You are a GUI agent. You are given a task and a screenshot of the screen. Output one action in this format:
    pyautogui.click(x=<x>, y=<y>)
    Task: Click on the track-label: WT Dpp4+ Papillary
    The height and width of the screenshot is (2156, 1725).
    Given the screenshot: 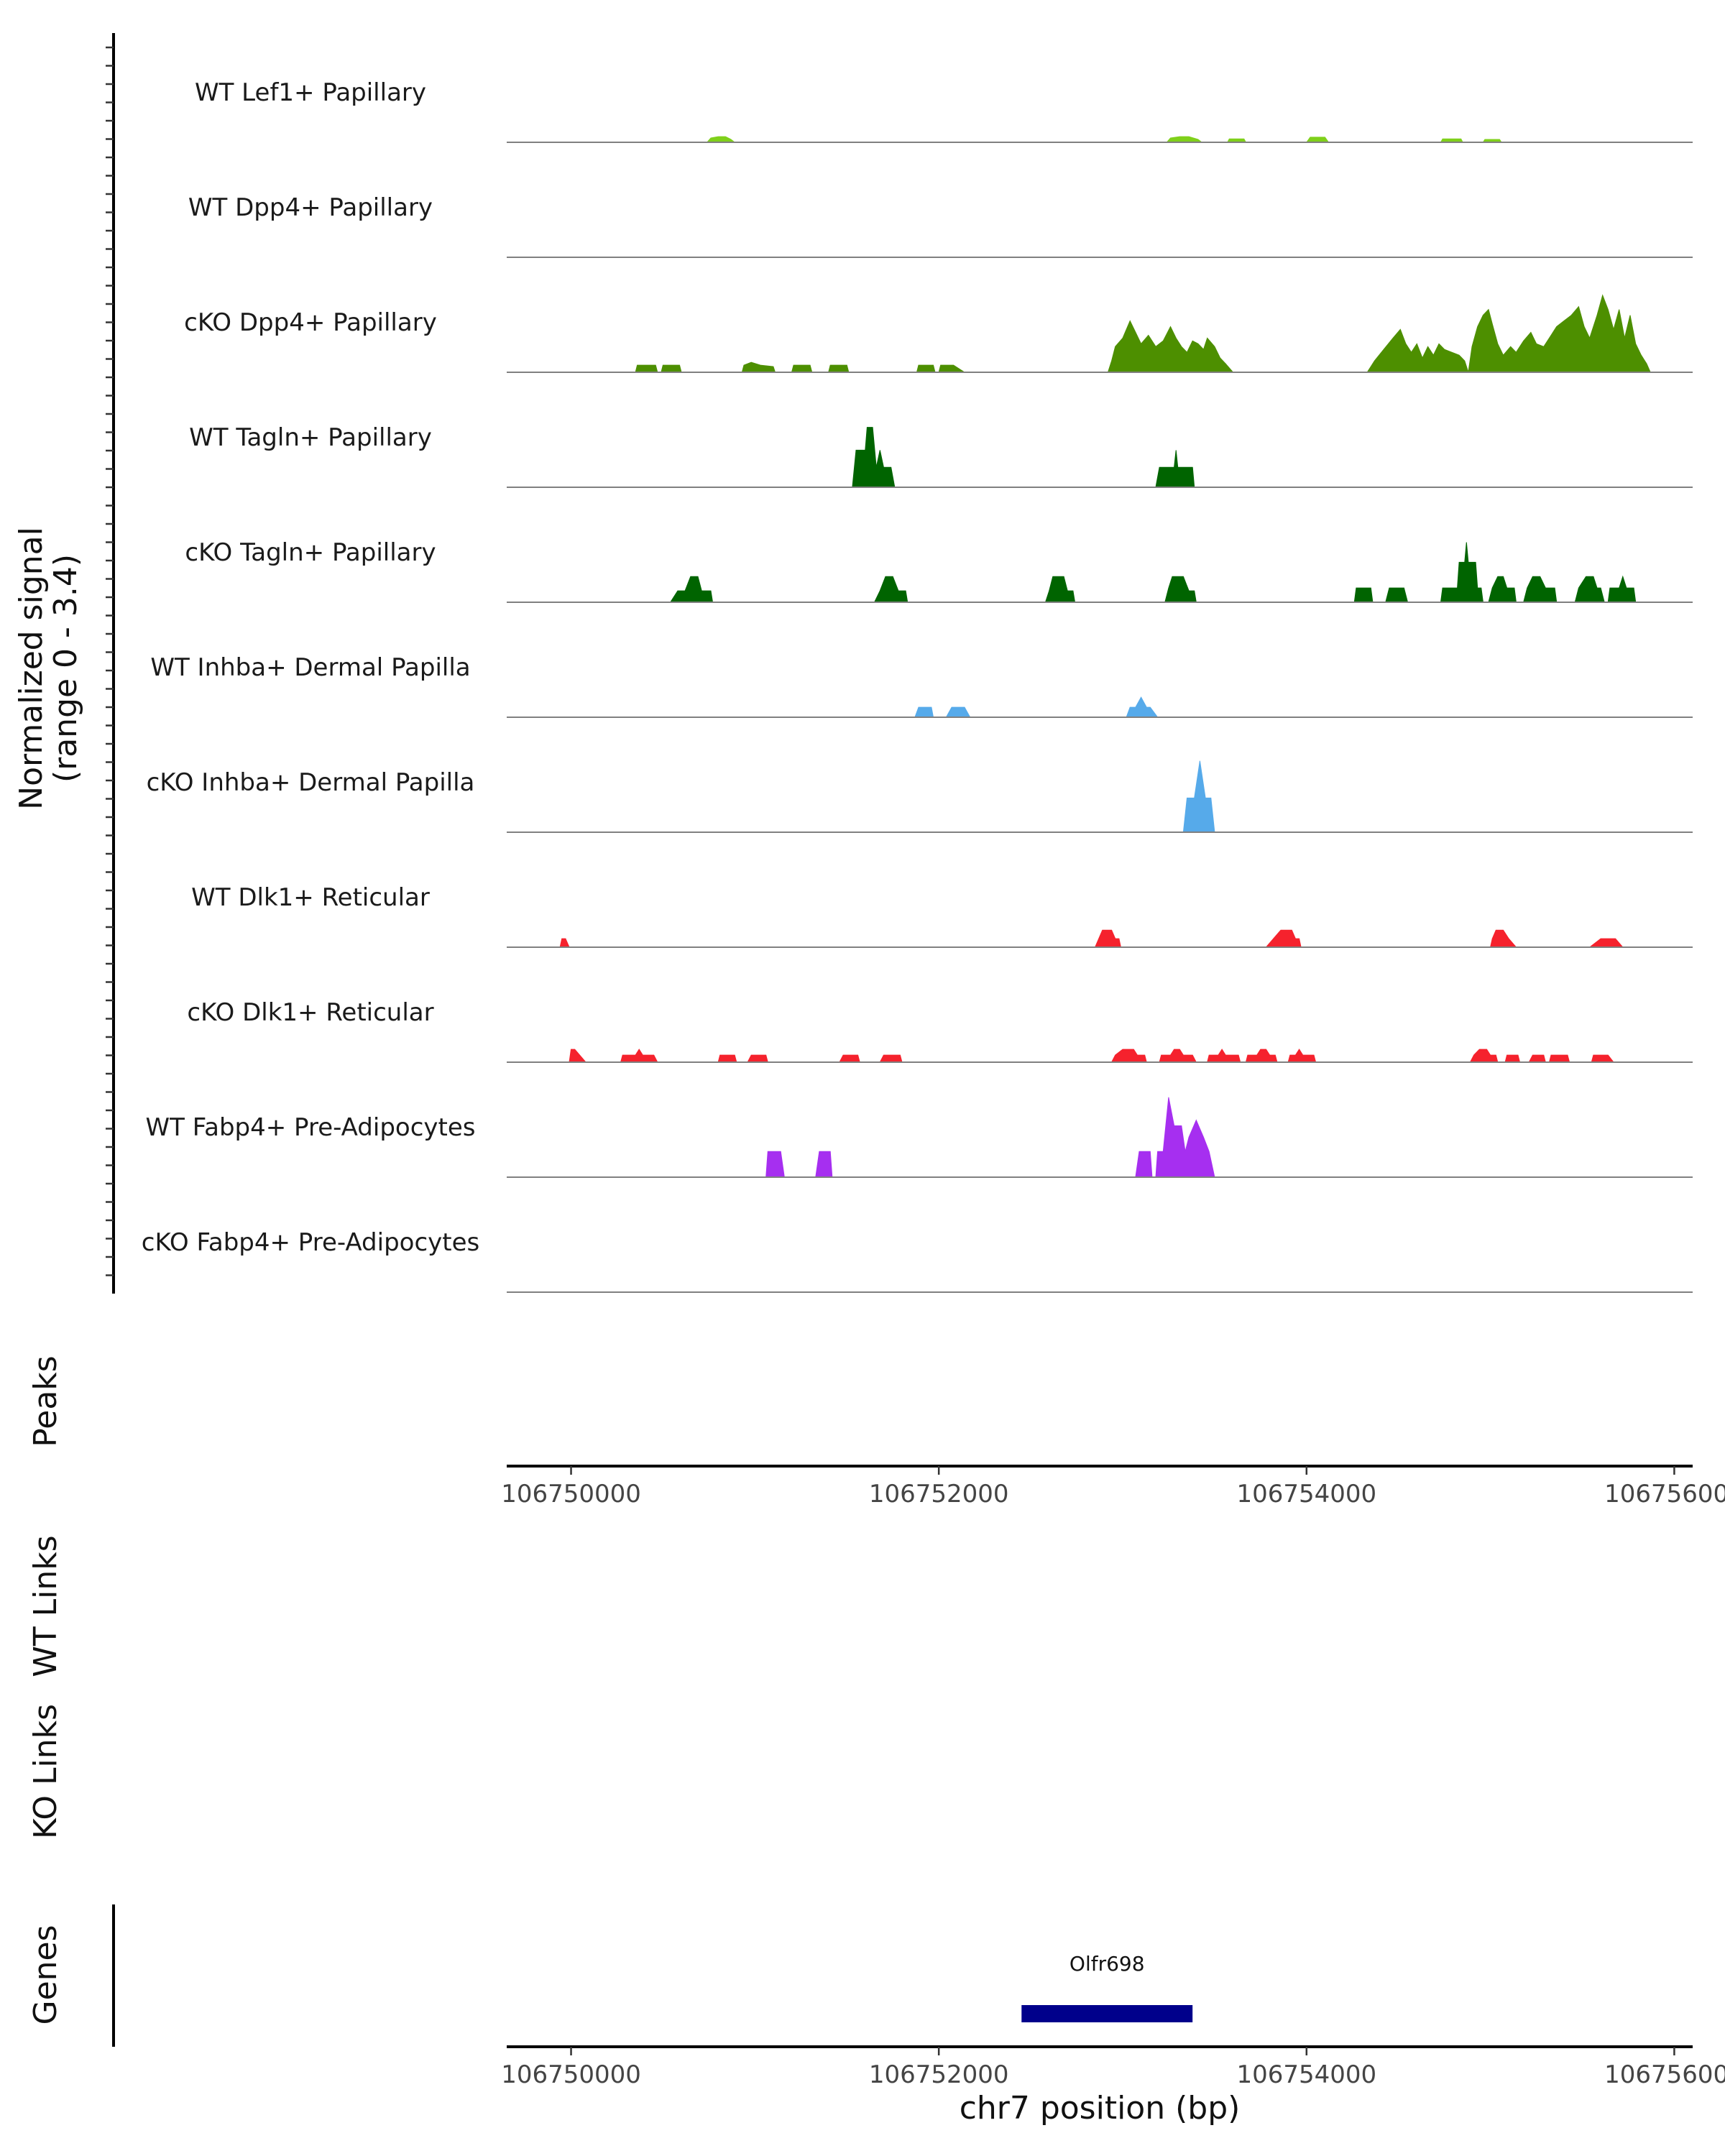 What is the action you would take?
    pyautogui.click(x=310, y=208)
    